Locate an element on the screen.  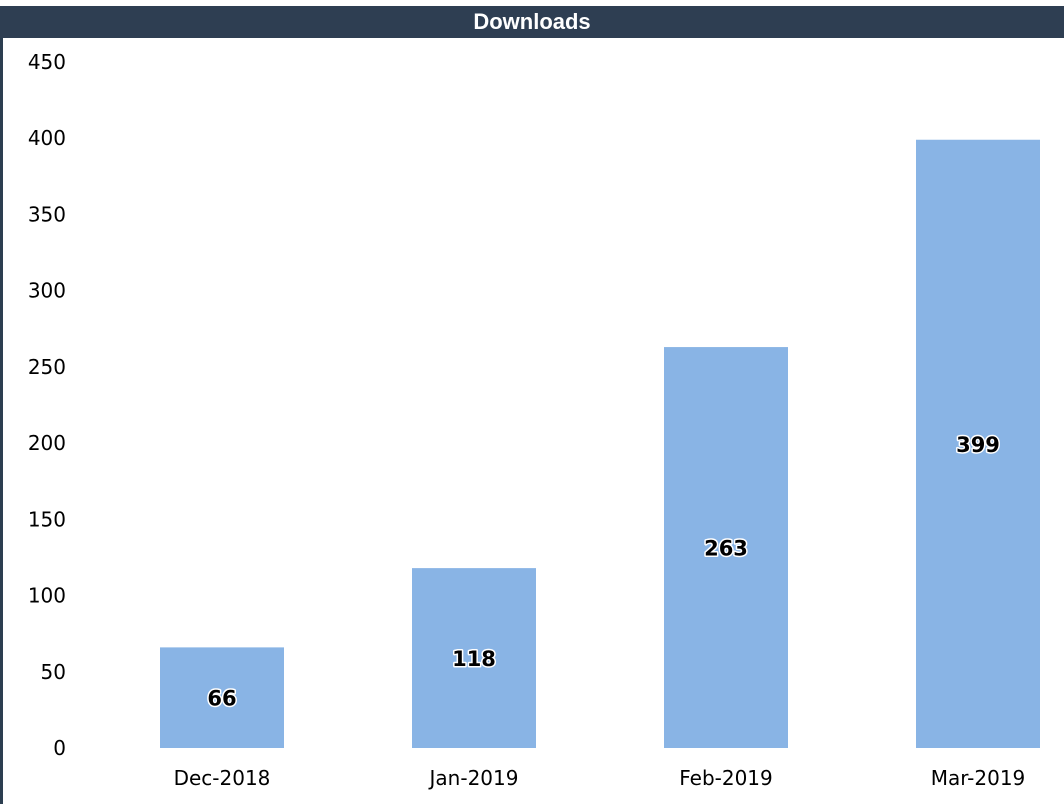
bar-mar-2019 is located at coordinates (978, 443).